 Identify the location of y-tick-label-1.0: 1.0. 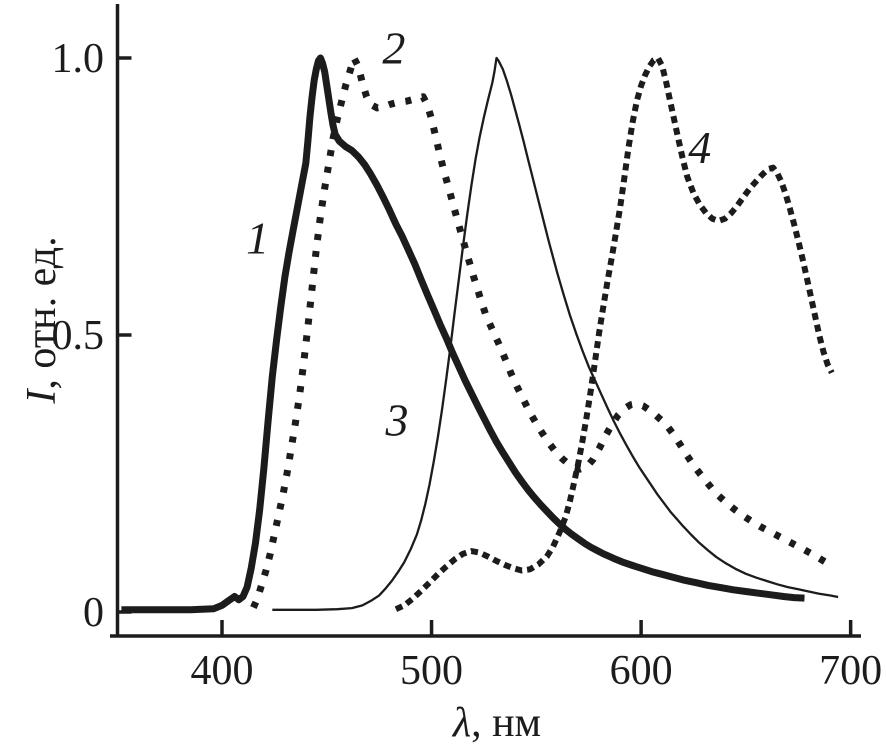
(78, 59).